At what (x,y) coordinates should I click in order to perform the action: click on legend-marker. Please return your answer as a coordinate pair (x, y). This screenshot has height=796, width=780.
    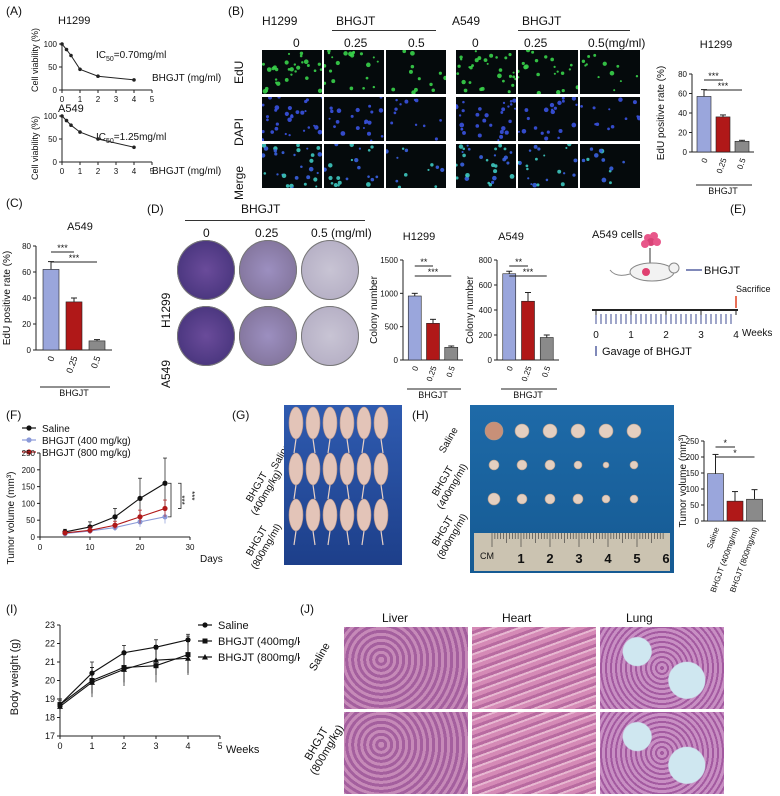
    Looking at the image, I should click on (205, 641).